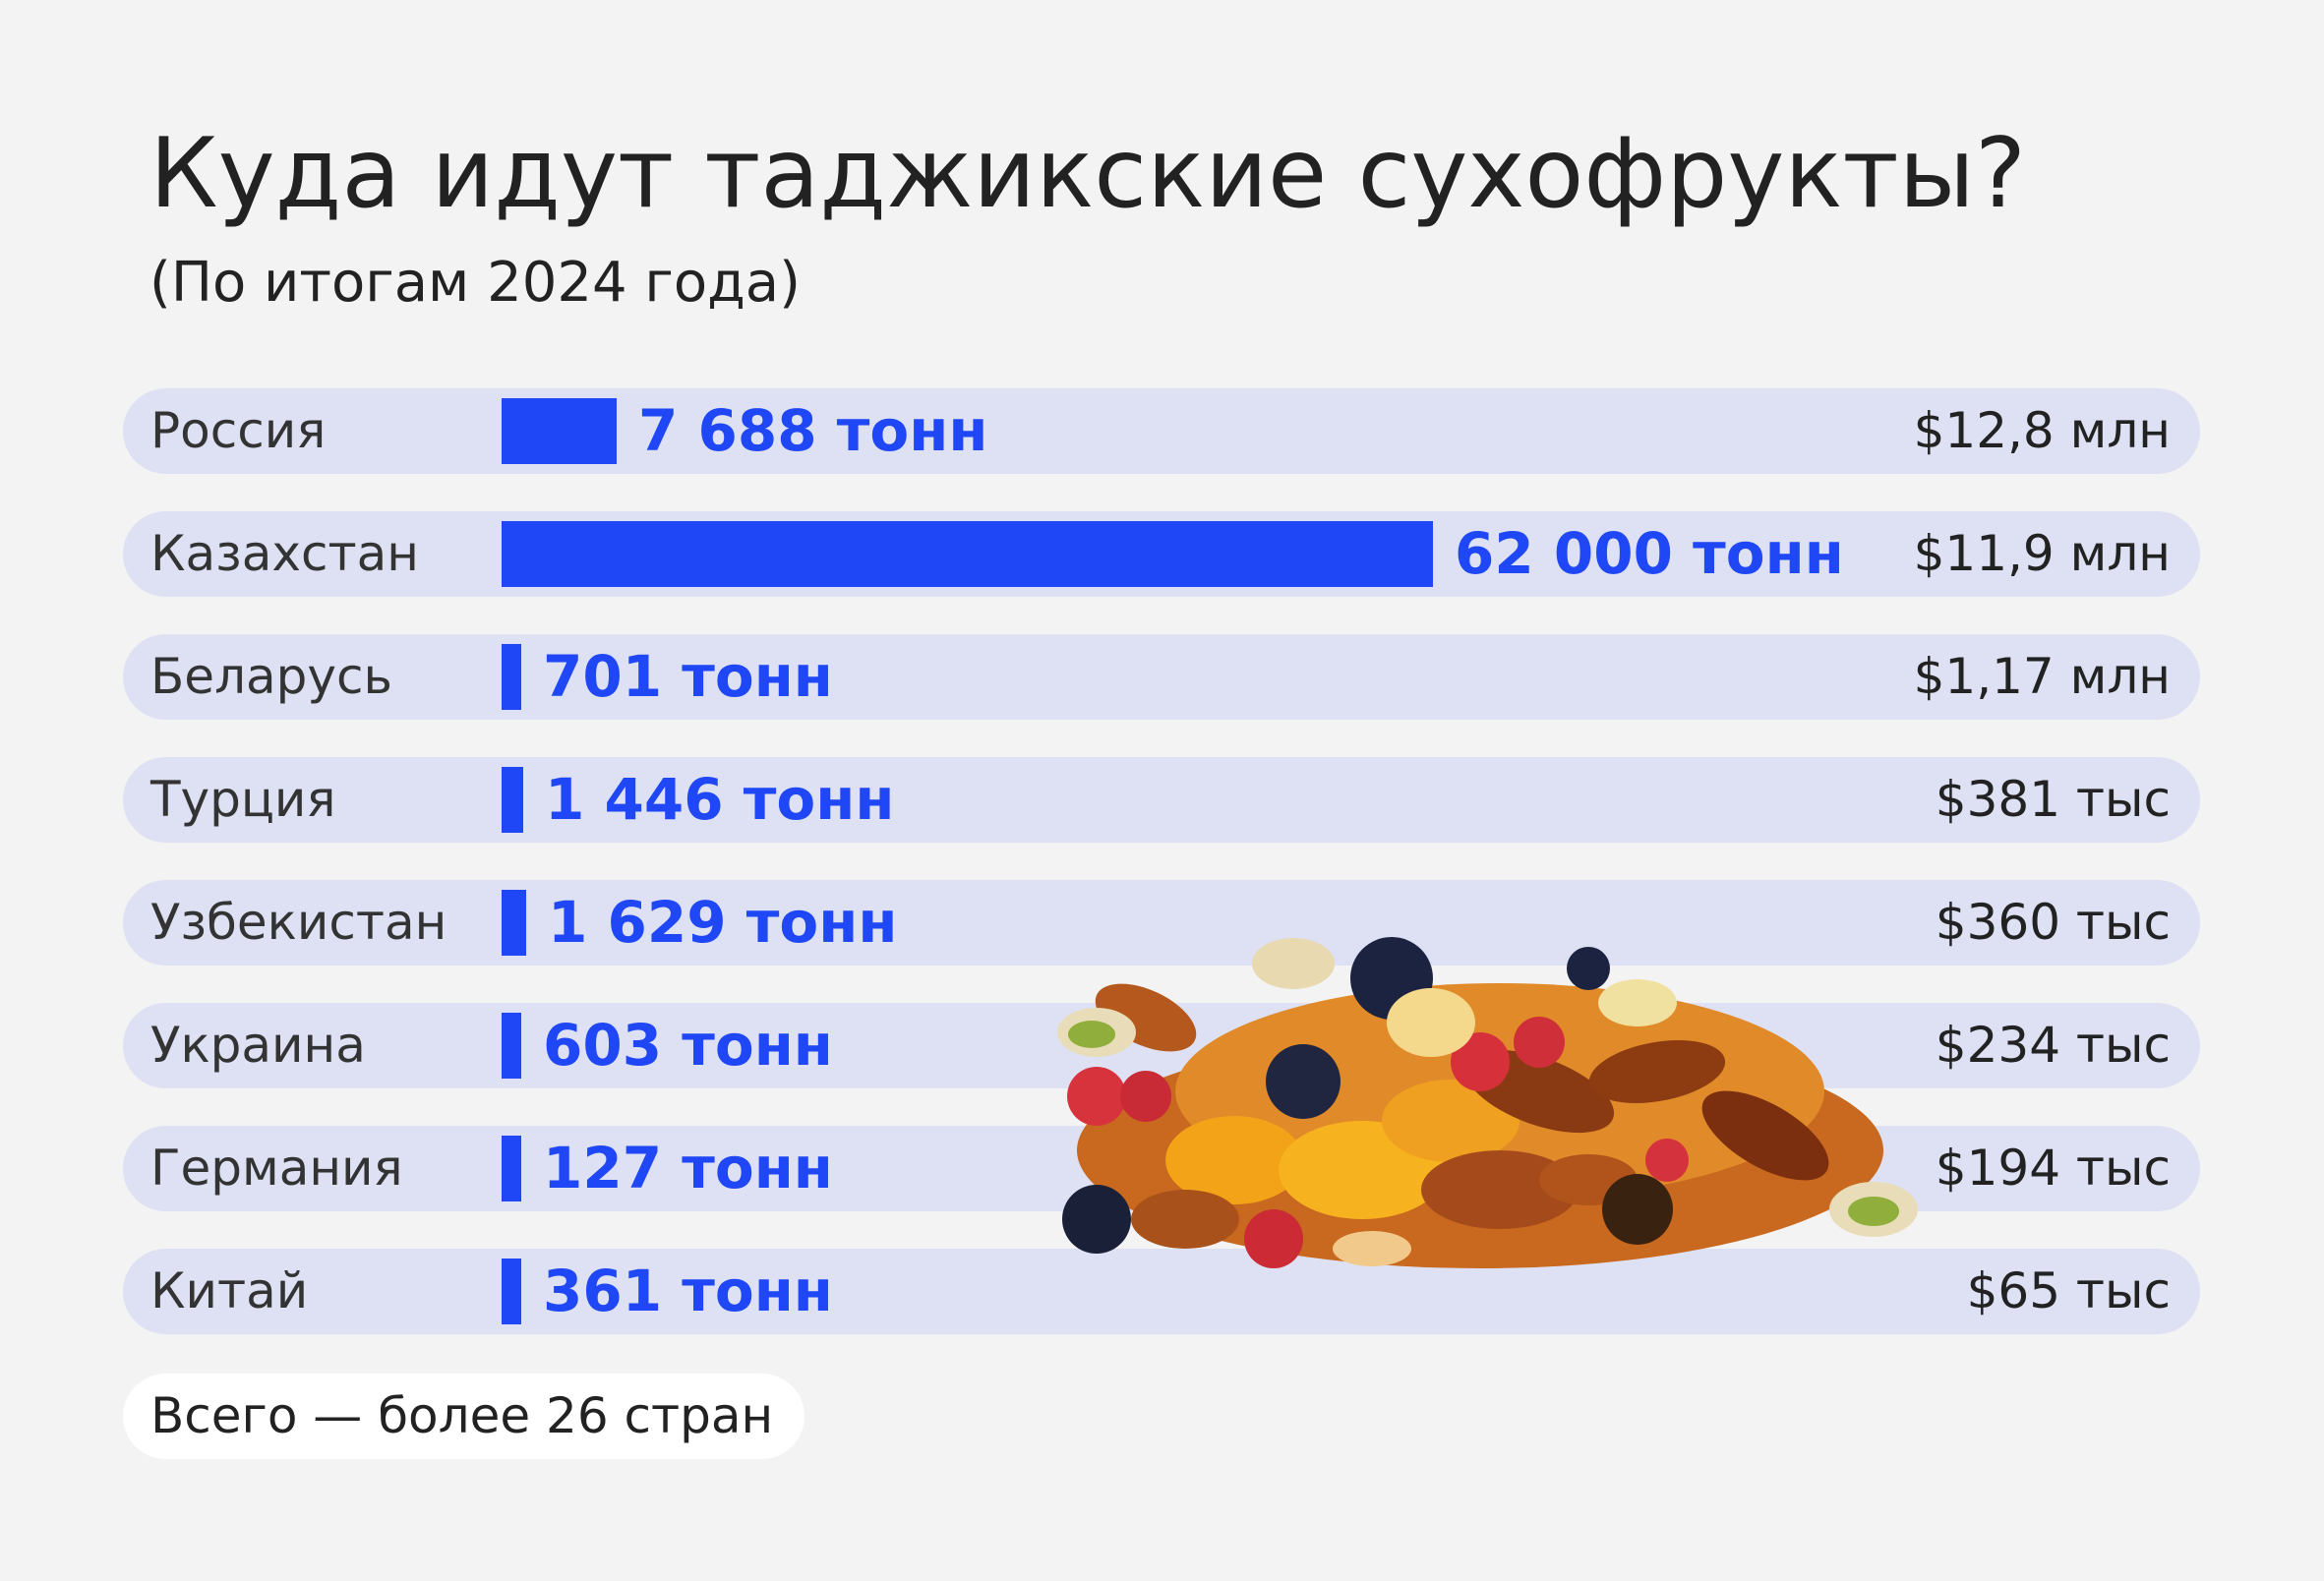  I want to click on chart-row: Казахстан 62 000 тонн $11,9 млн, so click(1161, 554).